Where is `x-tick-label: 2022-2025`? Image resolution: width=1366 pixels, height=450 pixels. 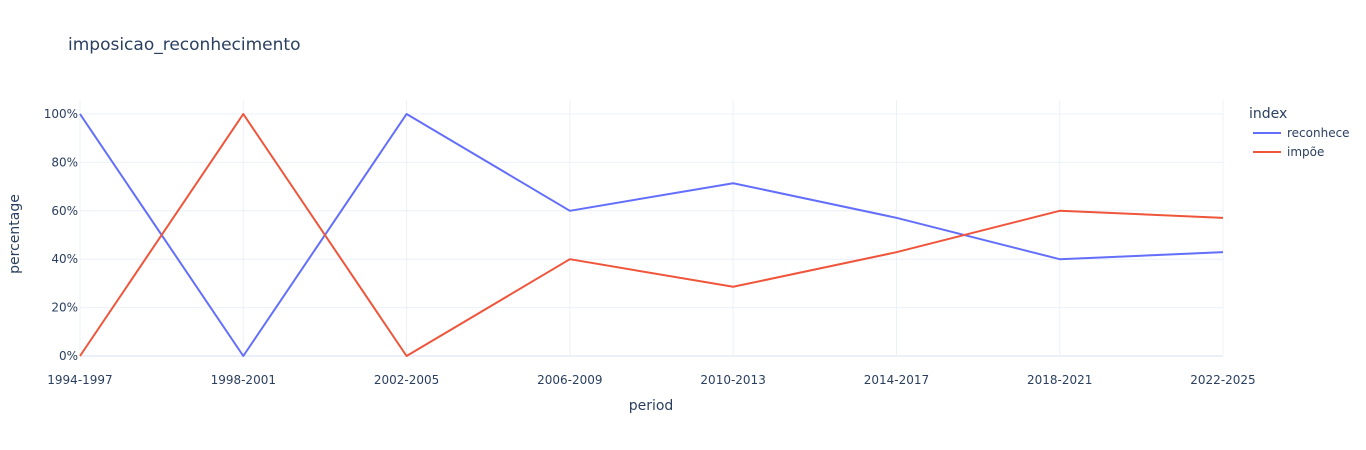 x-tick-label: 2022-2025 is located at coordinates (1222, 380).